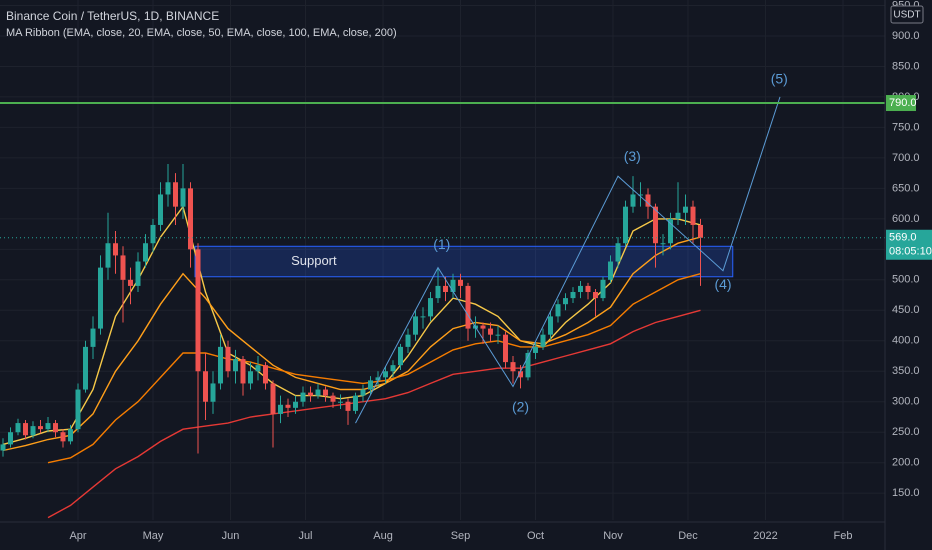 The height and width of the screenshot is (550, 932). I want to click on x-tick-label: Feb, so click(843, 536).